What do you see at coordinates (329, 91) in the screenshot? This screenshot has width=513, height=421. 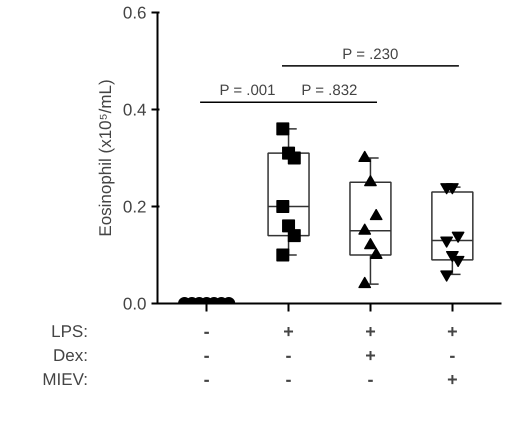 I see `annotation: P = .832` at bounding box center [329, 91].